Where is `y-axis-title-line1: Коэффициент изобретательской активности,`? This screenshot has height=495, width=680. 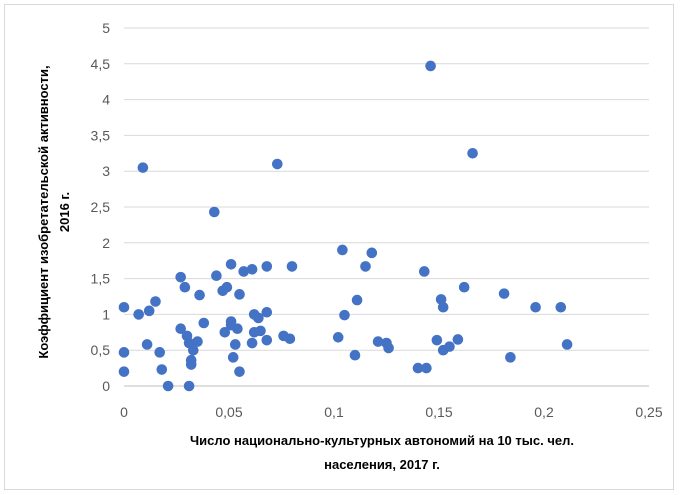
y-axis-title-line1: Коэффициент изобретательской активности, is located at coordinates (43, 211).